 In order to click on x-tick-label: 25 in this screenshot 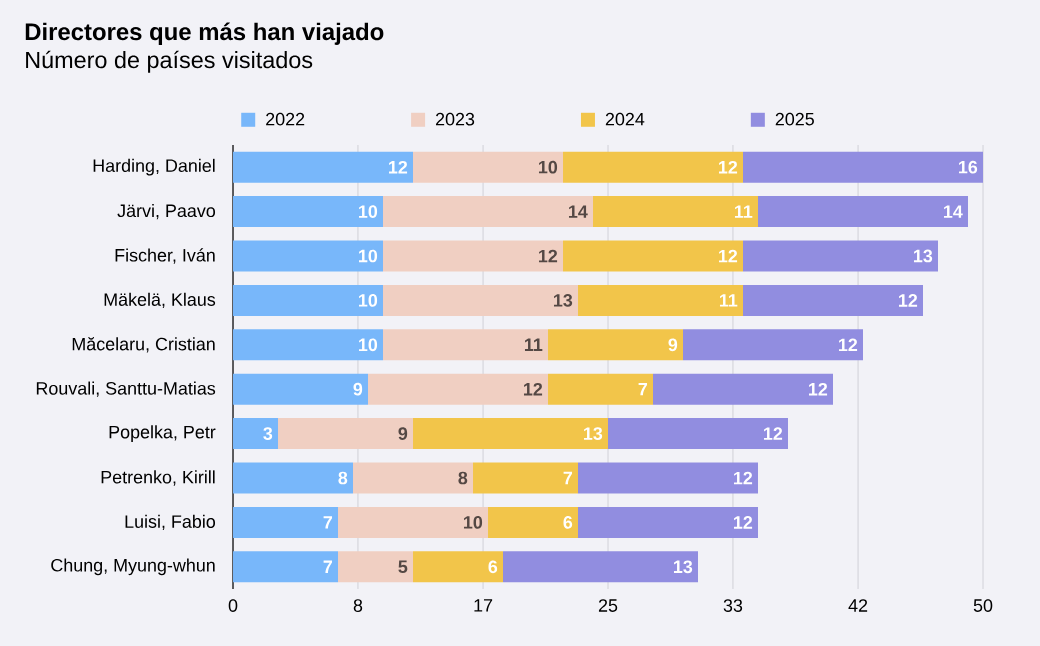, I will do `click(608, 605)`.